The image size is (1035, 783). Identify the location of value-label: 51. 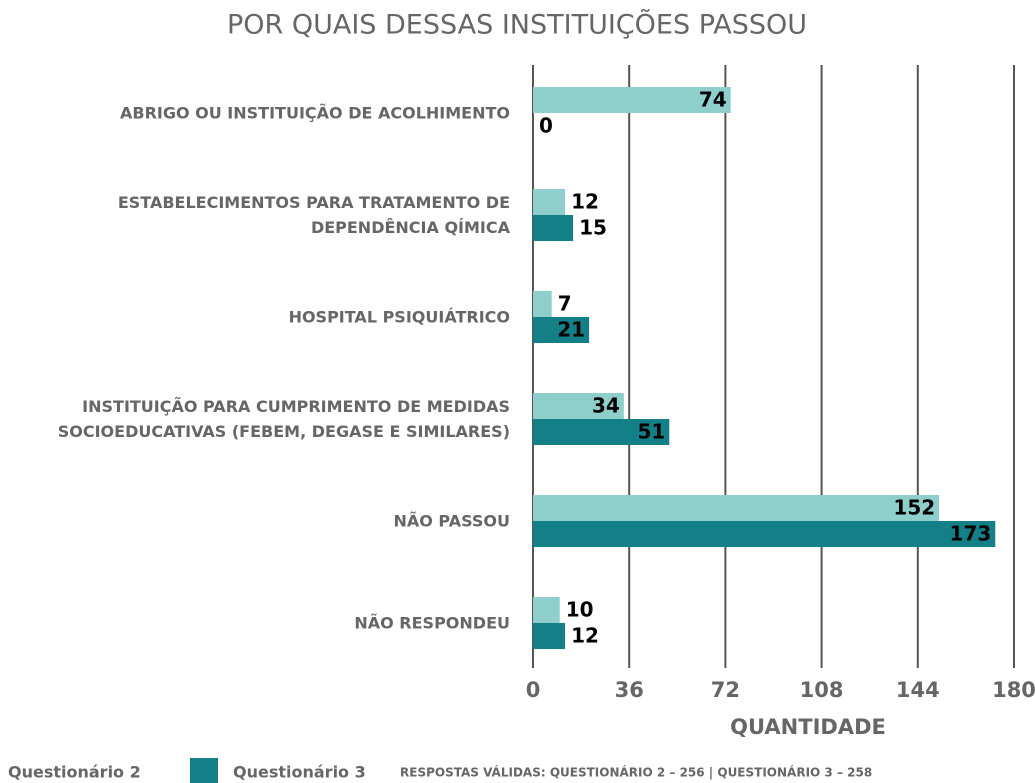
(651, 432).